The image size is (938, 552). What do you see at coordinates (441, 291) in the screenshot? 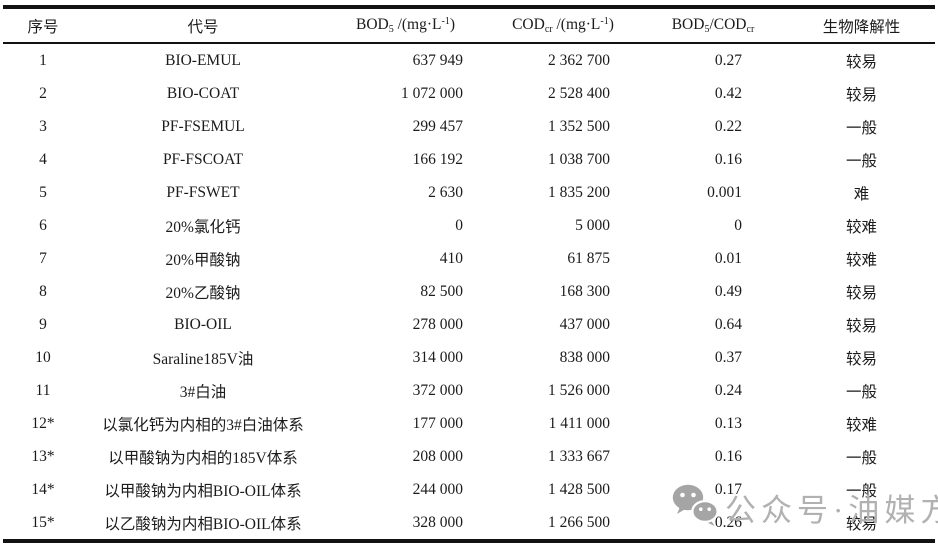
I see `cell-bod5-value: 82 500` at bounding box center [441, 291].